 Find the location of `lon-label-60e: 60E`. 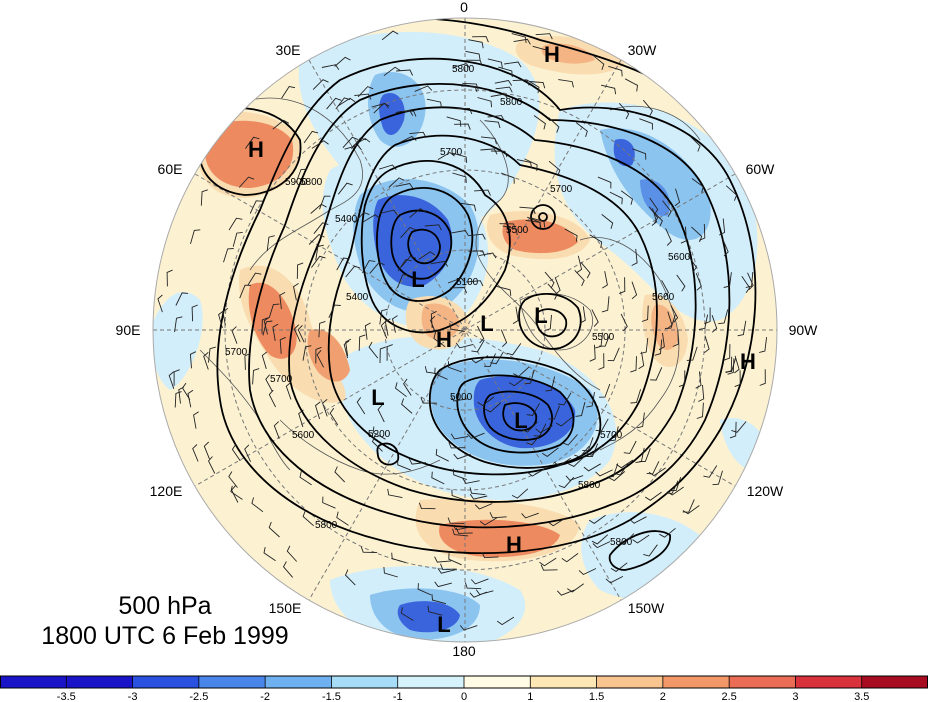

lon-label-60e: 60E is located at coordinates (170, 169).